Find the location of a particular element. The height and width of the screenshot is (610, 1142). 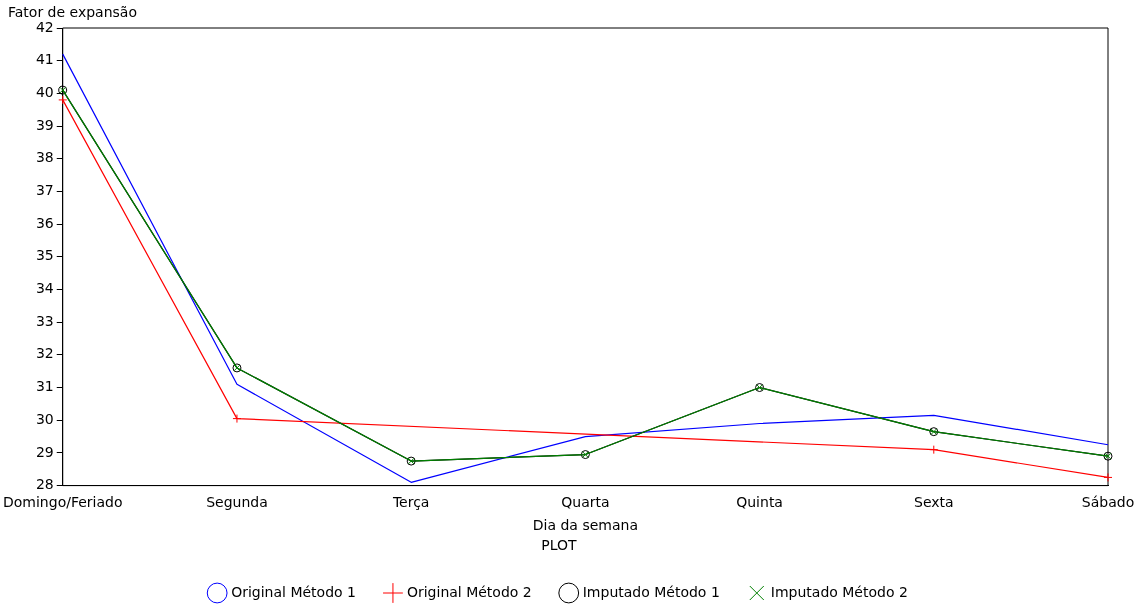

y-tick-label: 30 is located at coordinates (44, 418).